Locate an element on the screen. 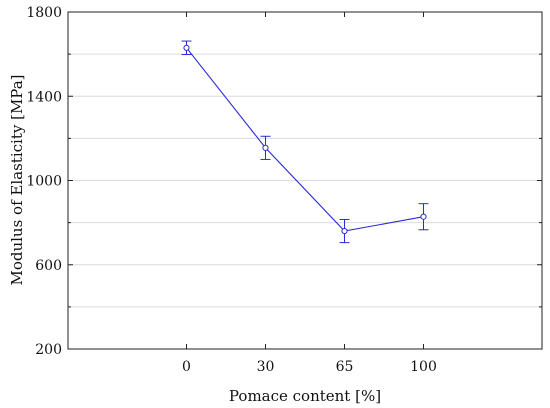 The image size is (550, 408). y-tick-label: 1400 is located at coordinates (44, 97).